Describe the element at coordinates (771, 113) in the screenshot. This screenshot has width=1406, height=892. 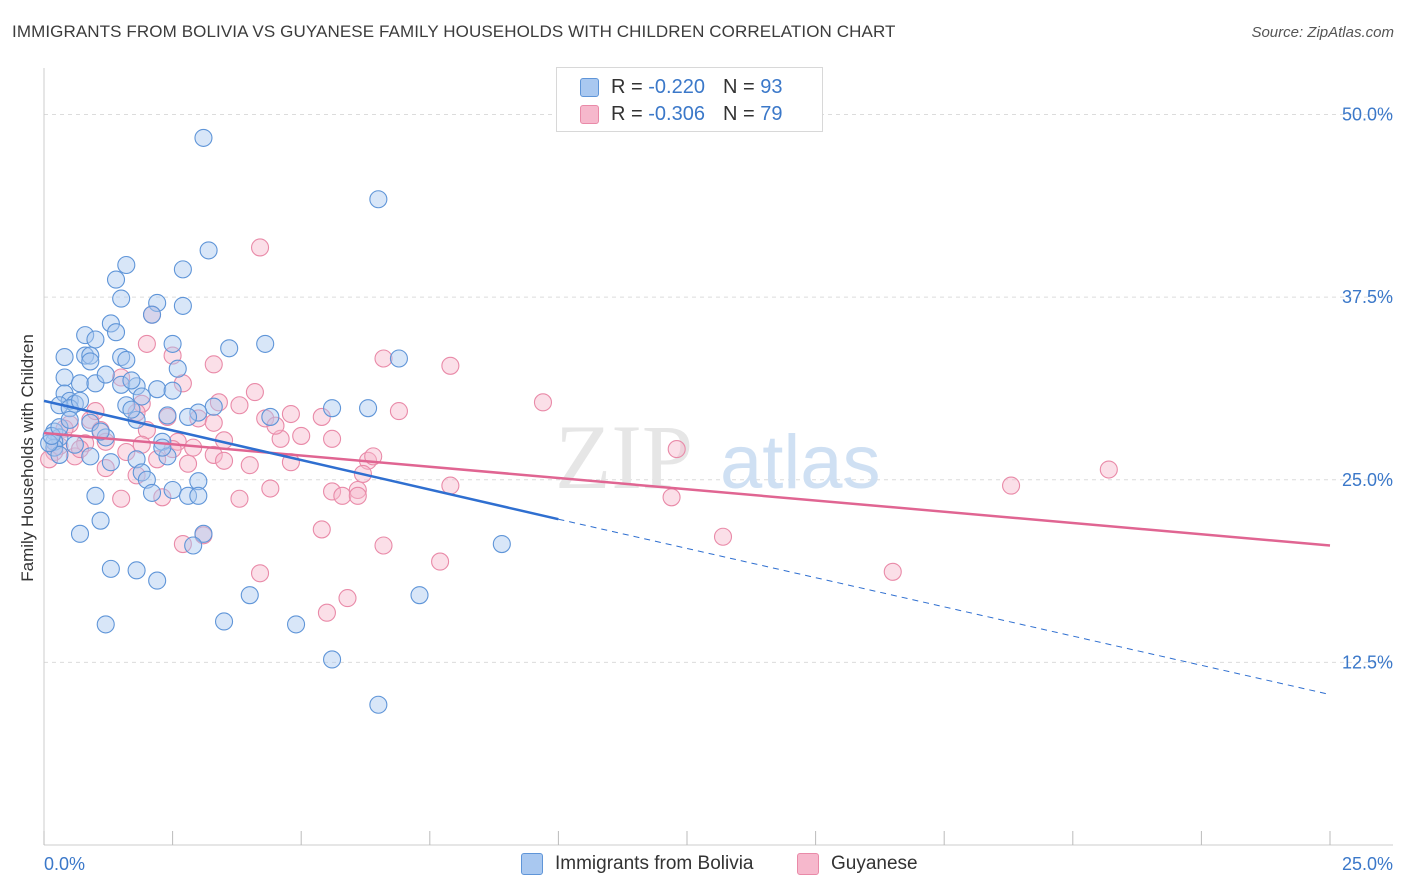
I see `n-value: 79` at that location.